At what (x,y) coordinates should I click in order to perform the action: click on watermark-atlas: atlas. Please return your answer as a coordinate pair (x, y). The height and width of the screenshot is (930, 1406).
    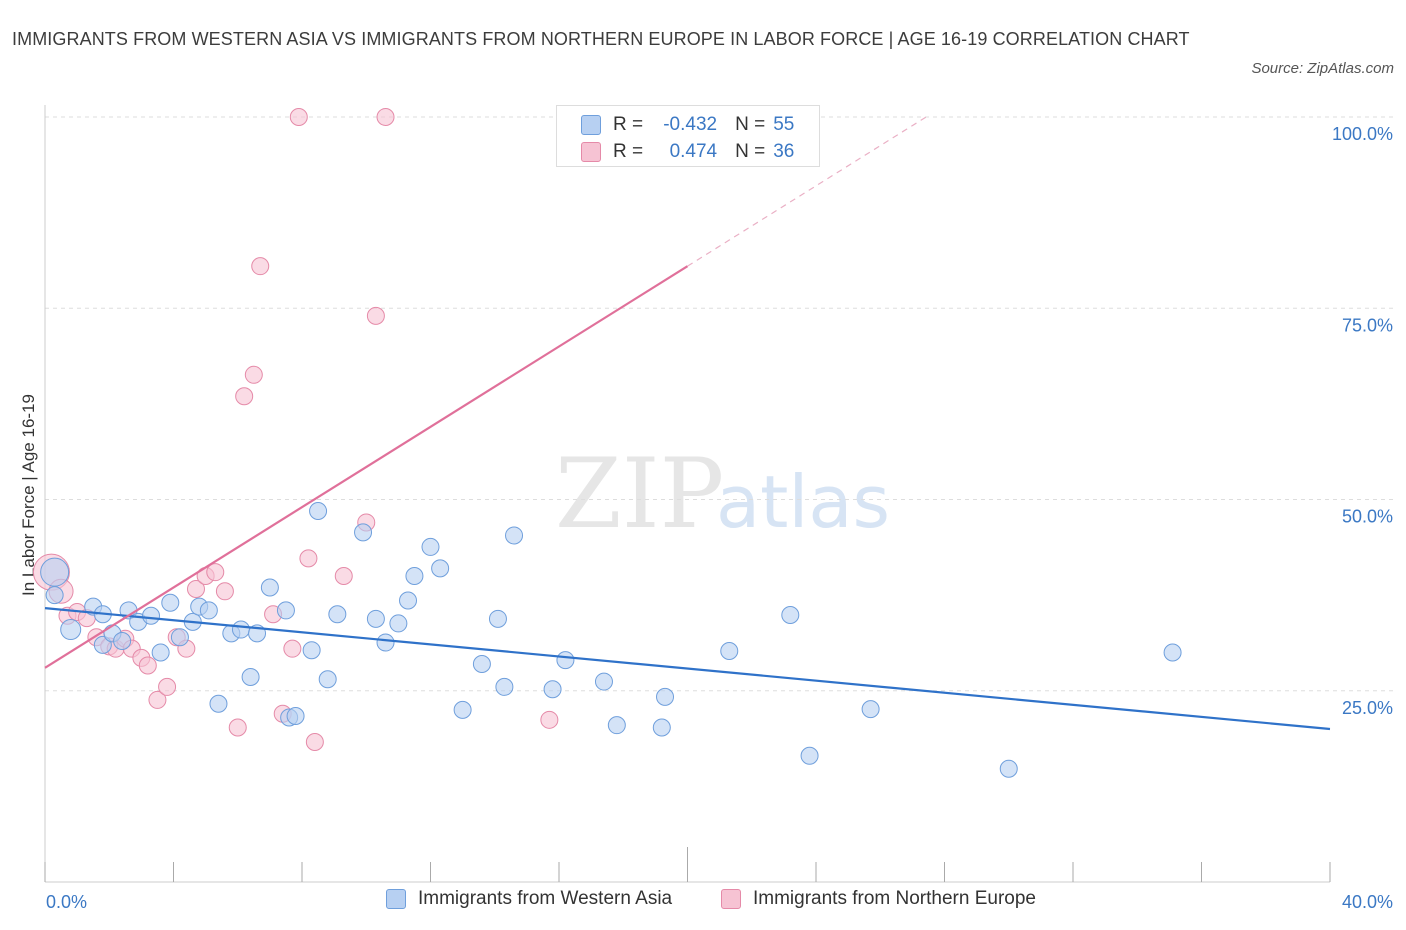
    Looking at the image, I should click on (803, 502).